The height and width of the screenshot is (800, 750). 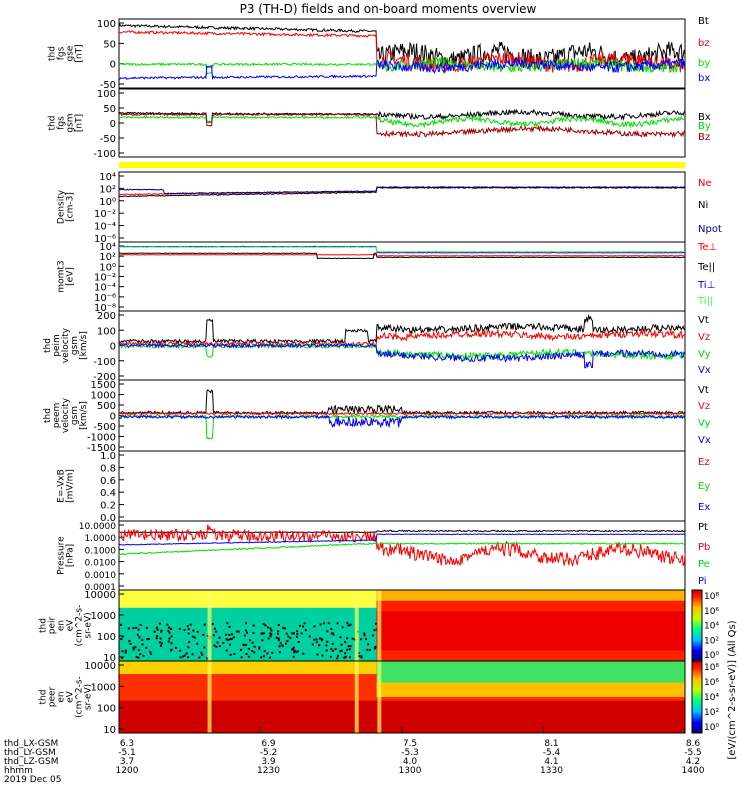 What do you see at coordinates (704, 440) in the screenshot?
I see `legend-entry: Vx` at bounding box center [704, 440].